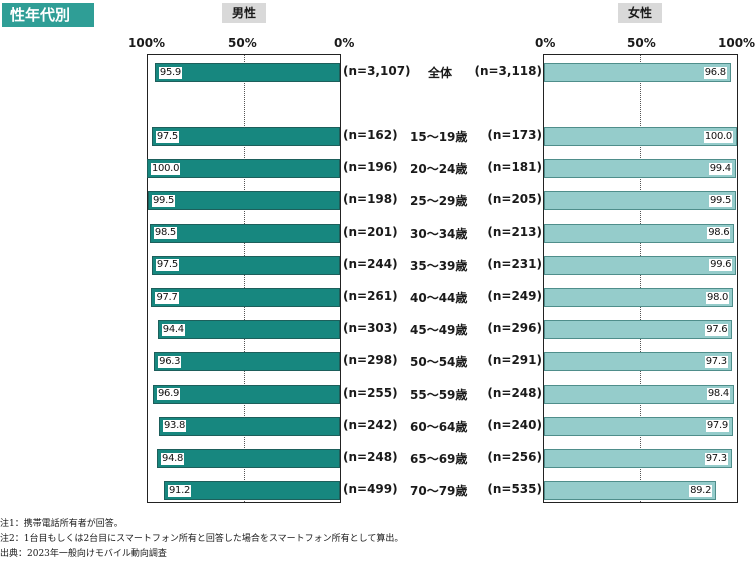 The image size is (755, 562). What do you see at coordinates (514, 392) in the screenshot?
I see `female-sample-size: (n=248)` at bounding box center [514, 392].